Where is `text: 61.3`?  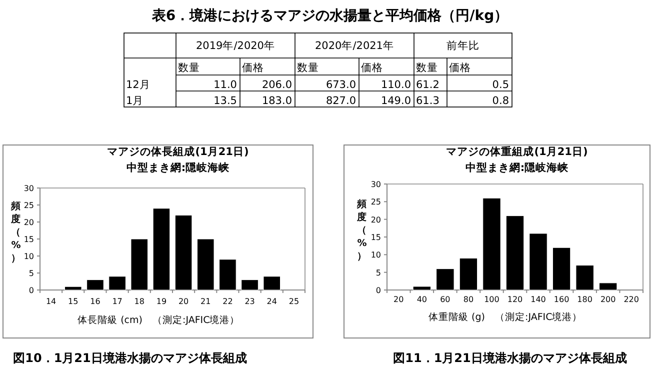
text: 61.3 is located at coordinates (428, 101).